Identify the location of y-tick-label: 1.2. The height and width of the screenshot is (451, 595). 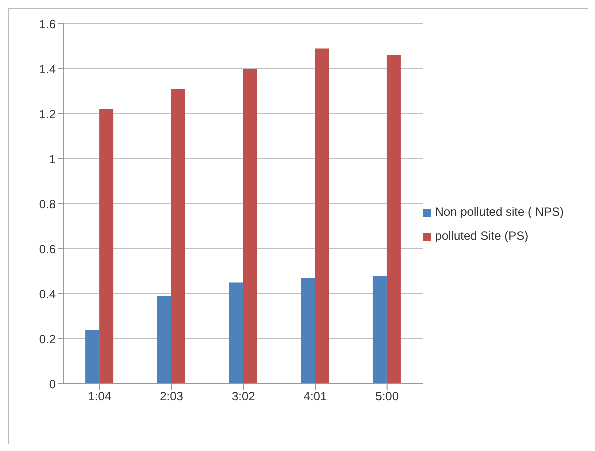
(47, 114).